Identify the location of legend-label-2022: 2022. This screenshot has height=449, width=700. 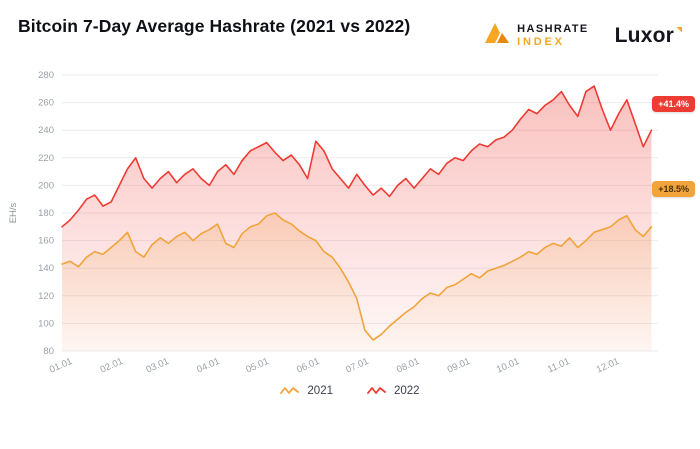
(407, 391).